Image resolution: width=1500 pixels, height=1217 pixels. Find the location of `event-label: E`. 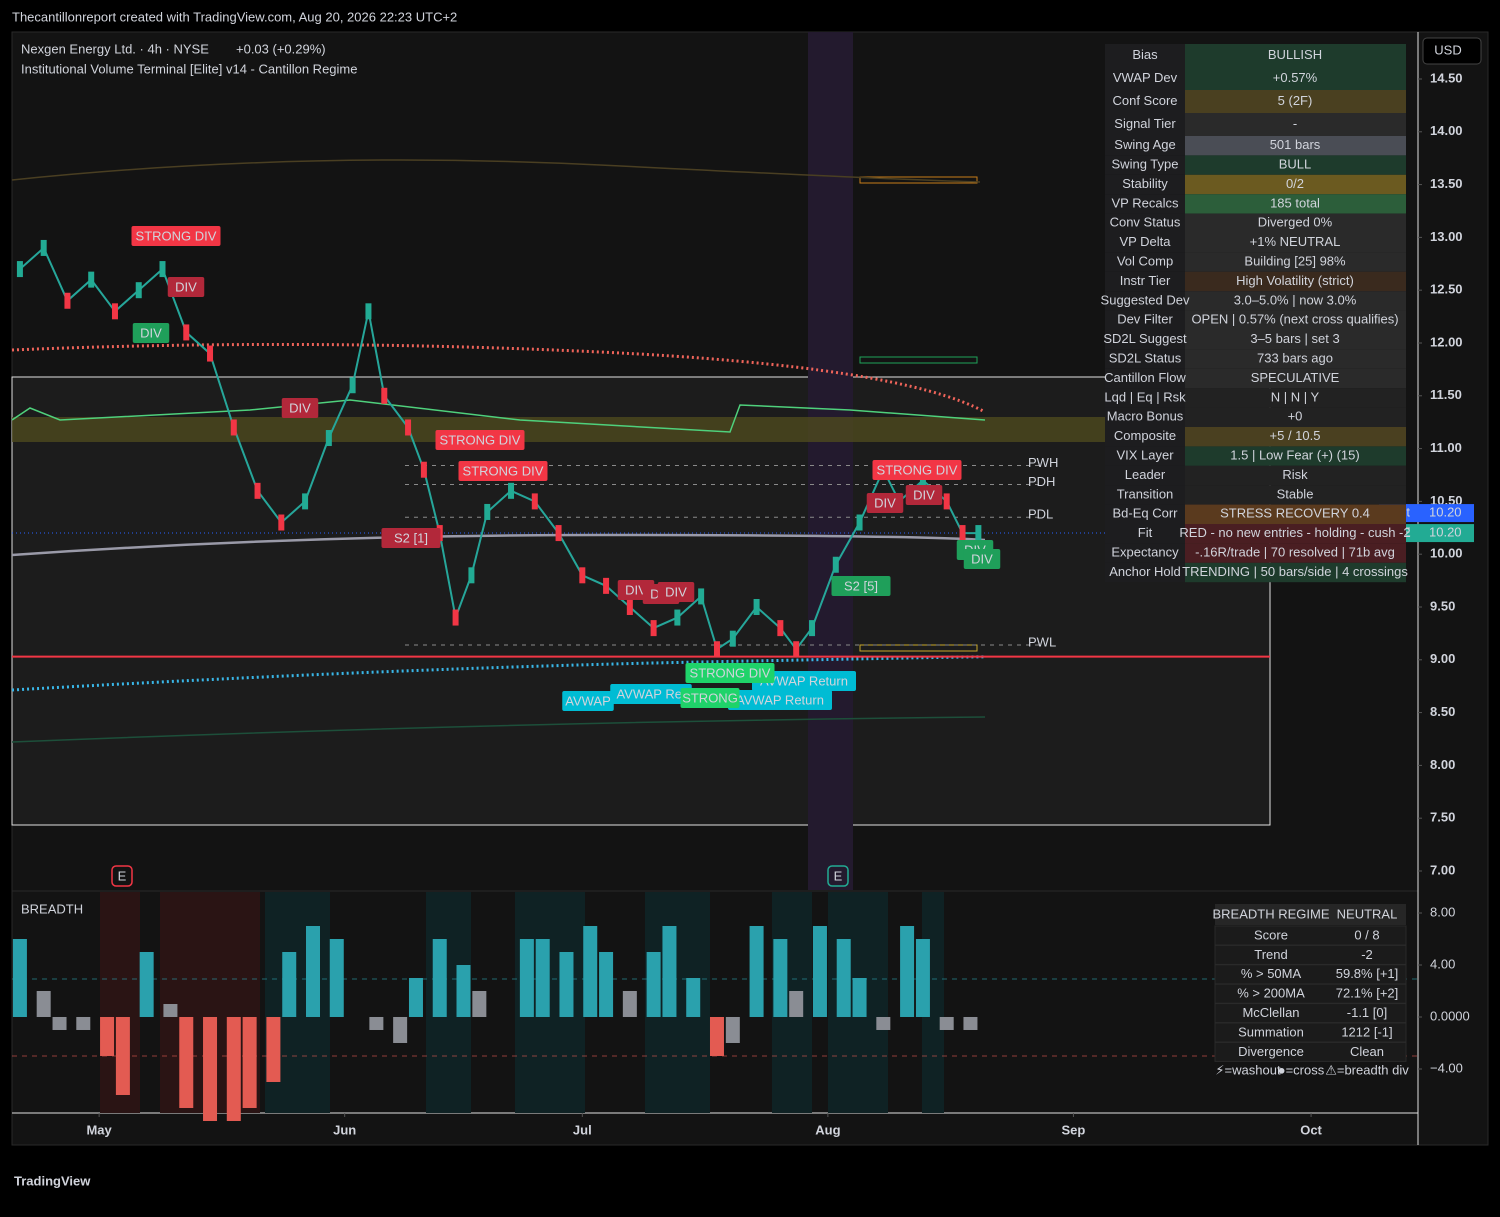

event-label: E is located at coordinates (838, 875).